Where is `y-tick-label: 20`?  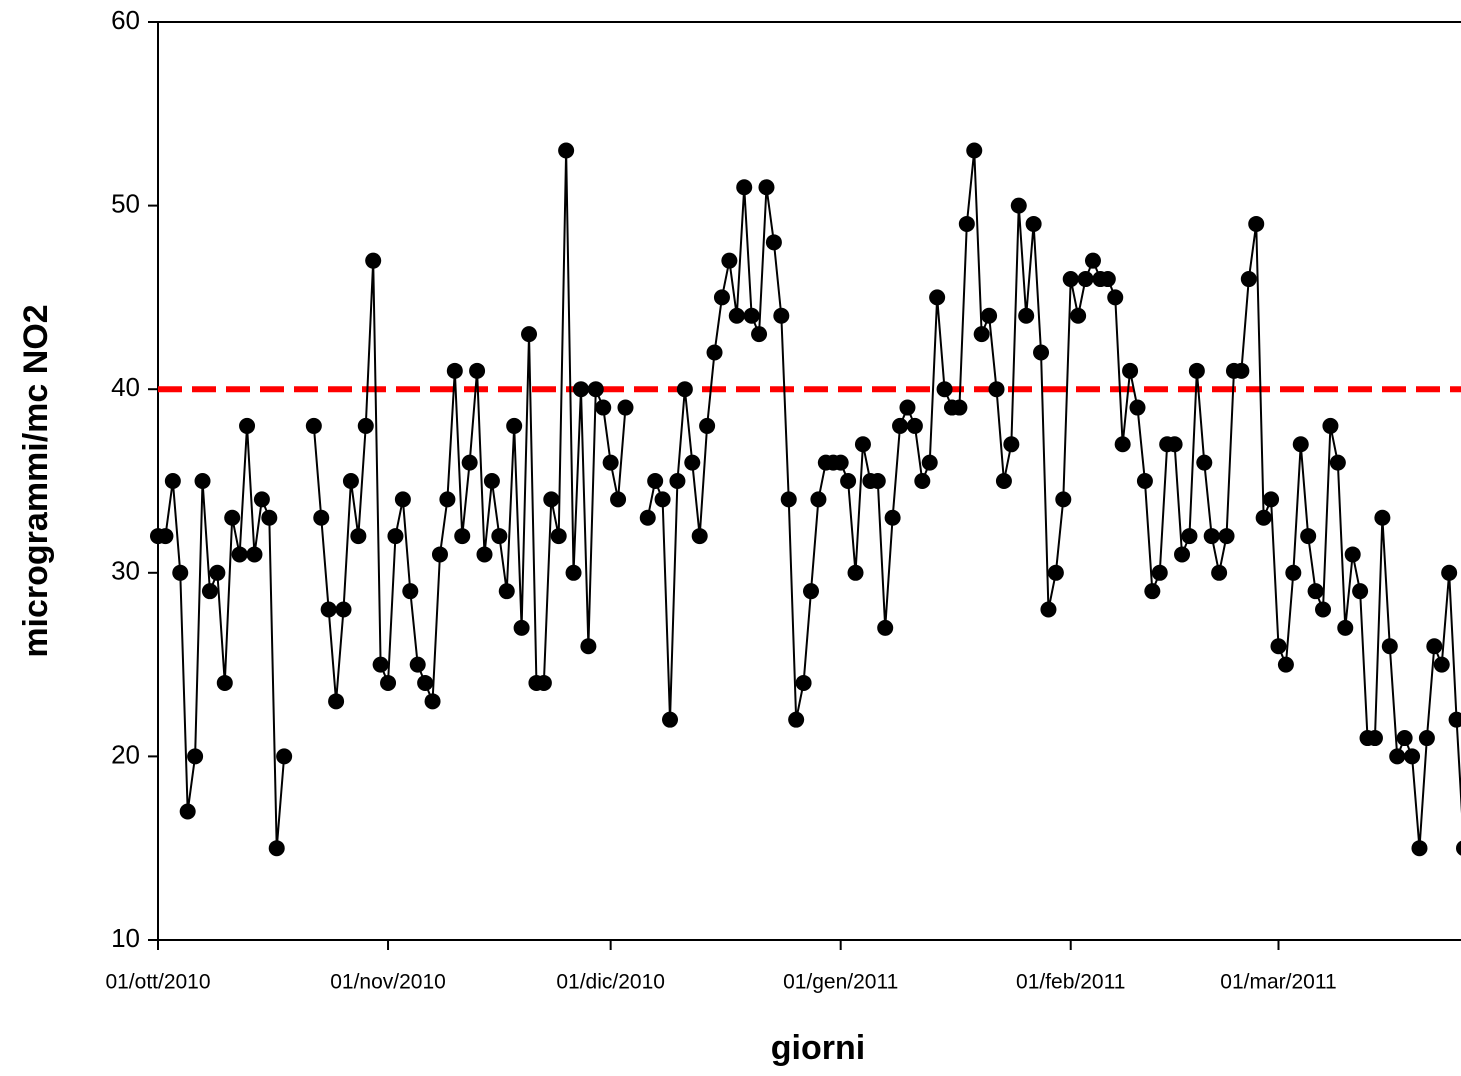
y-tick-label: 20 is located at coordinates (125, 754).